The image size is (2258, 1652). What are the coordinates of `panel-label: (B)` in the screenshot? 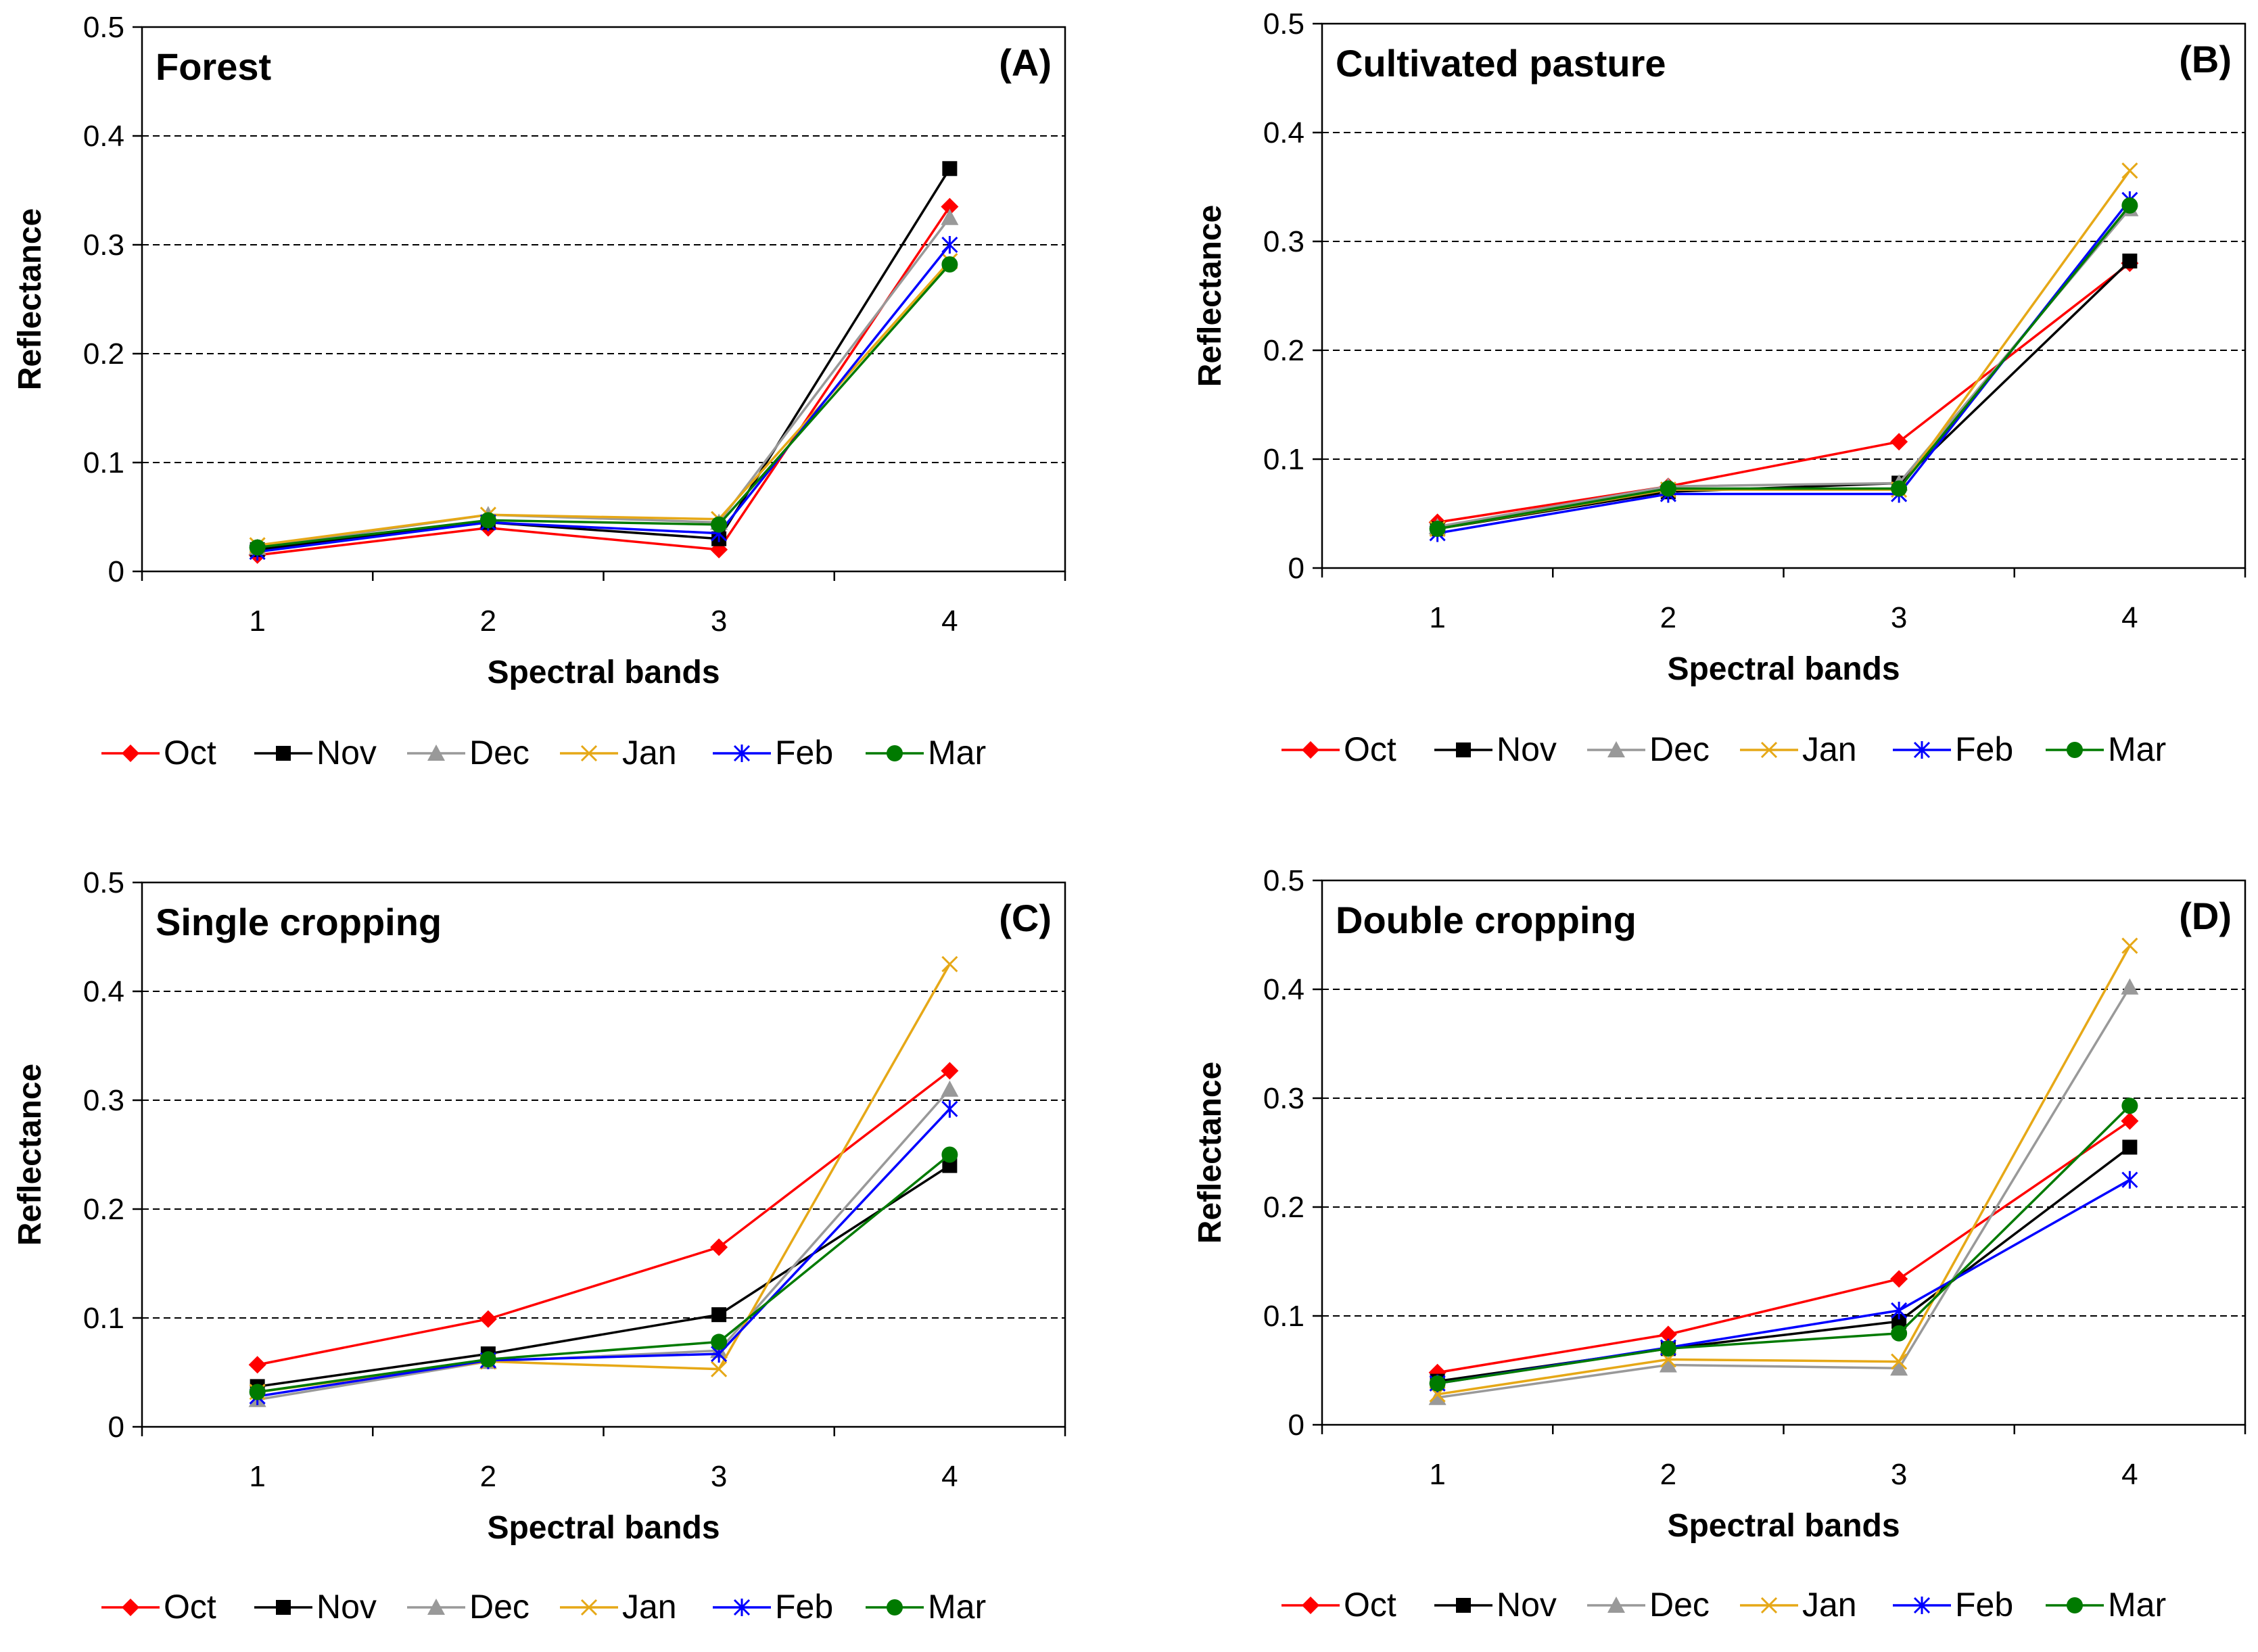 It's located at (2205, 59).